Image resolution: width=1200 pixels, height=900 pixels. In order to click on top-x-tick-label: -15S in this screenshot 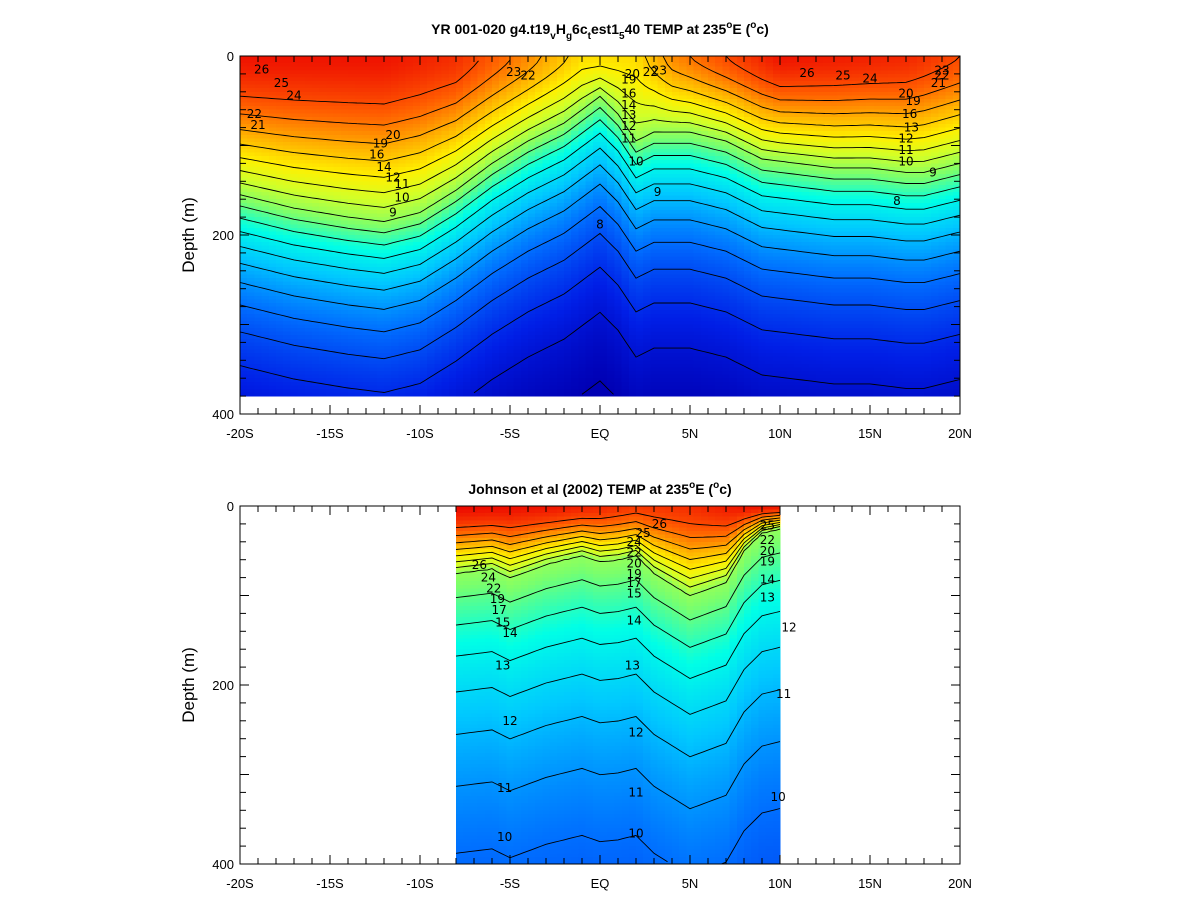, I will do `click(330, 433)`.